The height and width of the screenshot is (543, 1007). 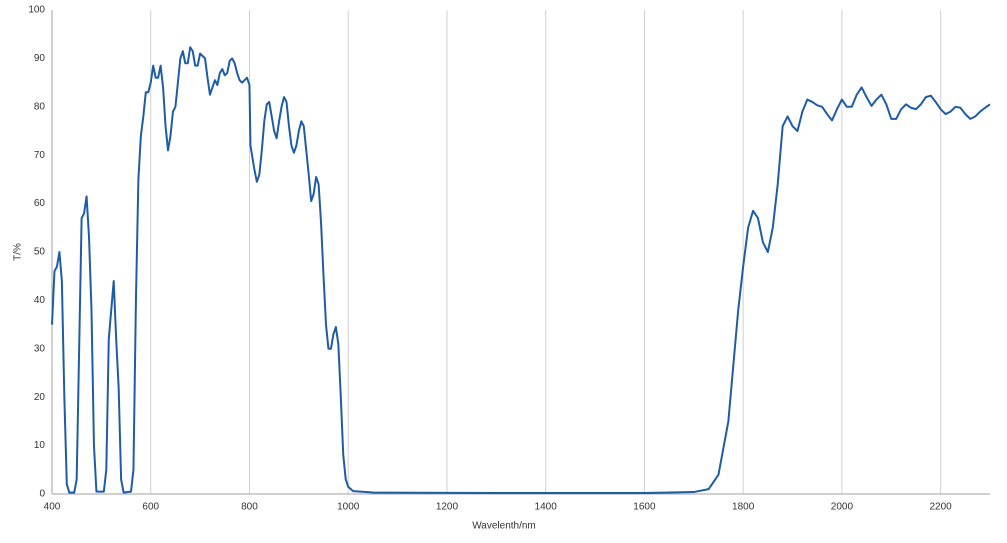 What do you see at coordinates (40, 252) in the screenshot?
I see `y-tick-label: 50` at bounding box center [40, 252].